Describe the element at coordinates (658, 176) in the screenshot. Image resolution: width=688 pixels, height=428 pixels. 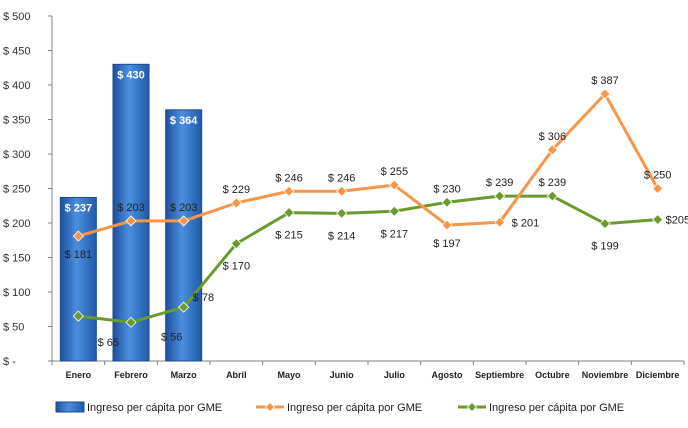
I see `orange-data-label: $ 250` at that location.